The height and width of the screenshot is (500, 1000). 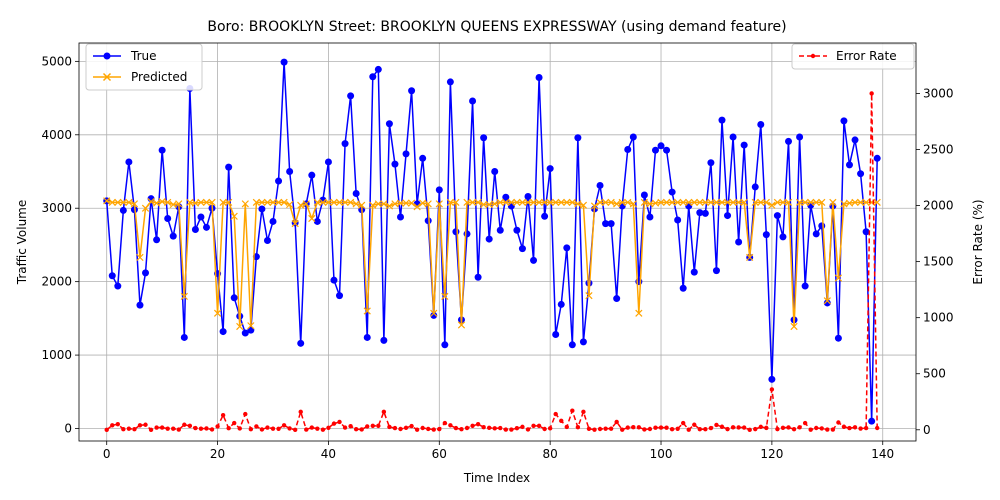 I want to click on legend-error-label: Error Rate, so click(x=866, y=56).